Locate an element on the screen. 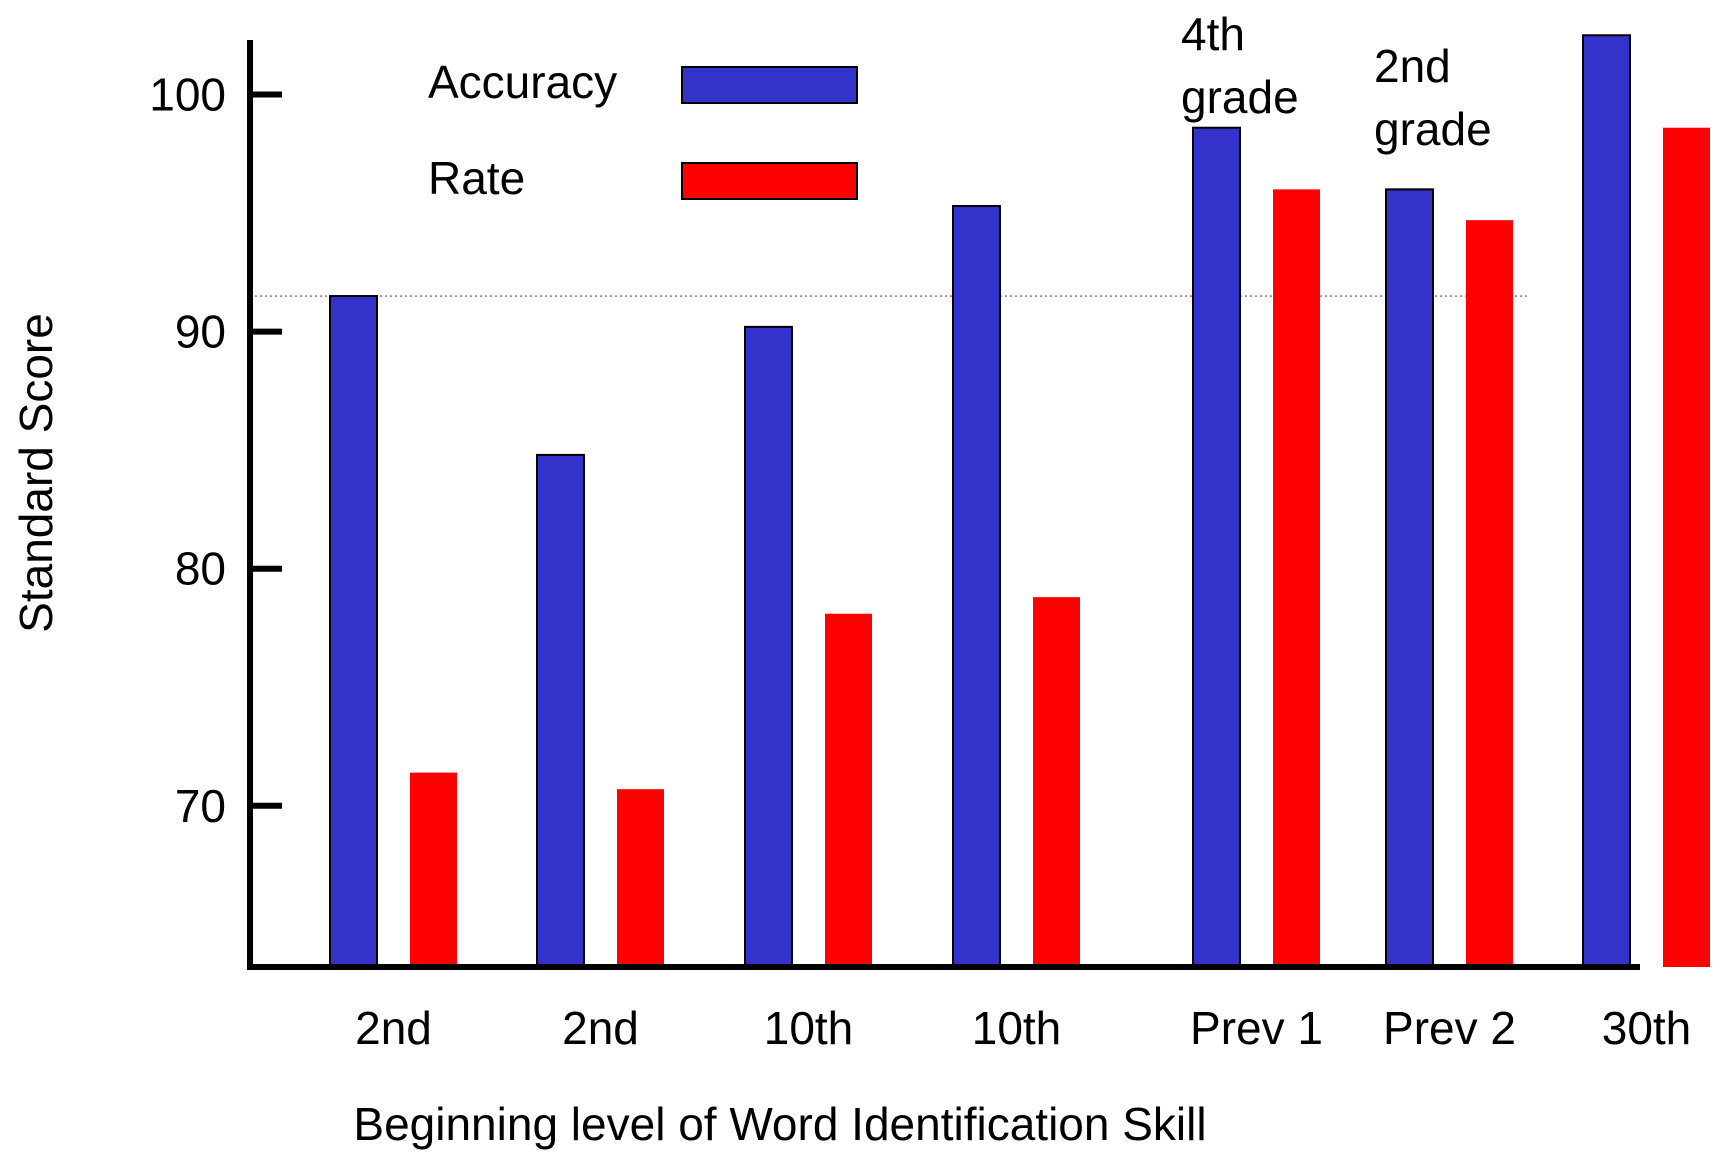 The image size is (1720, 1152). x-tick-label-7: 30th is located at coordinates (1647, 1028).